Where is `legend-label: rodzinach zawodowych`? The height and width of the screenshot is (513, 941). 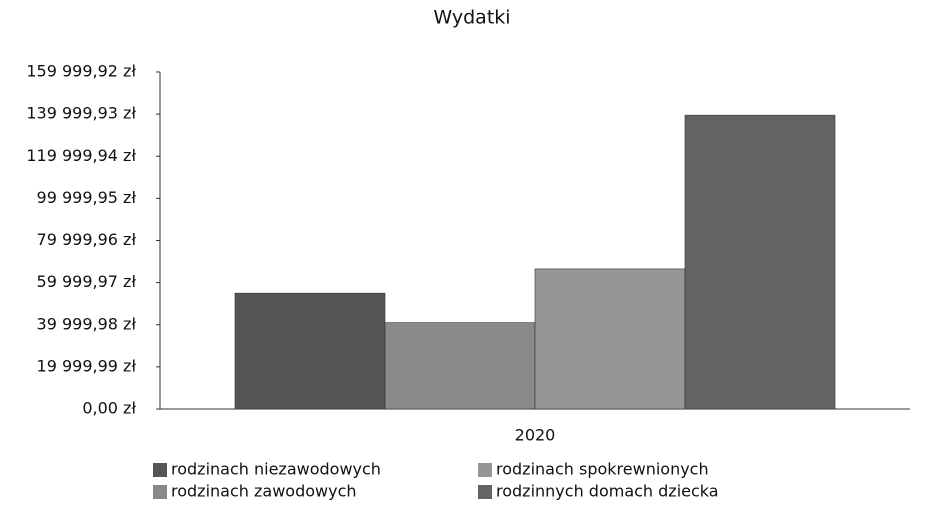
legend-label: rodzinach zawodowych is located at coordinates (264, 491).